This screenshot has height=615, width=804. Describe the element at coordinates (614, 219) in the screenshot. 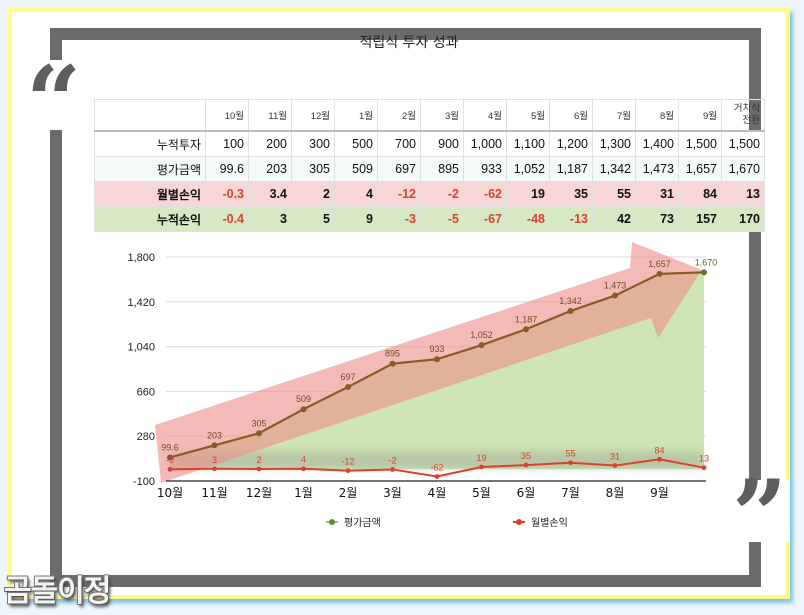

I see `table-cell: 42` at that location.